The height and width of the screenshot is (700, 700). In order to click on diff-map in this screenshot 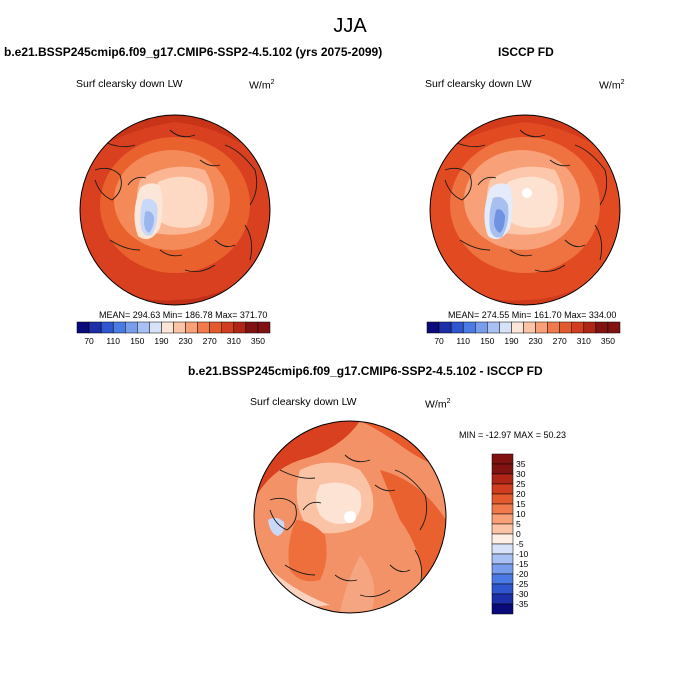, I will do `click(350, 517)`.